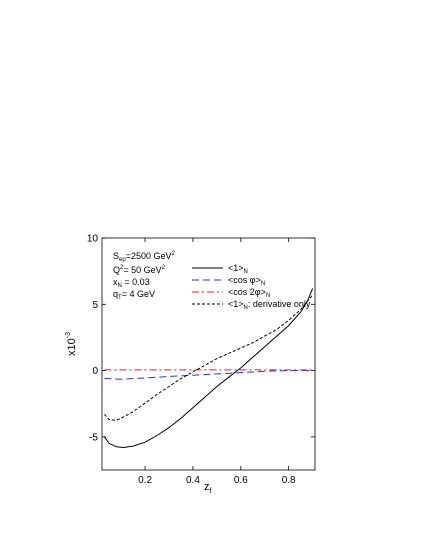  I want to click on annotation-sep: Sep=2500 GeV2, so click(144, 257).